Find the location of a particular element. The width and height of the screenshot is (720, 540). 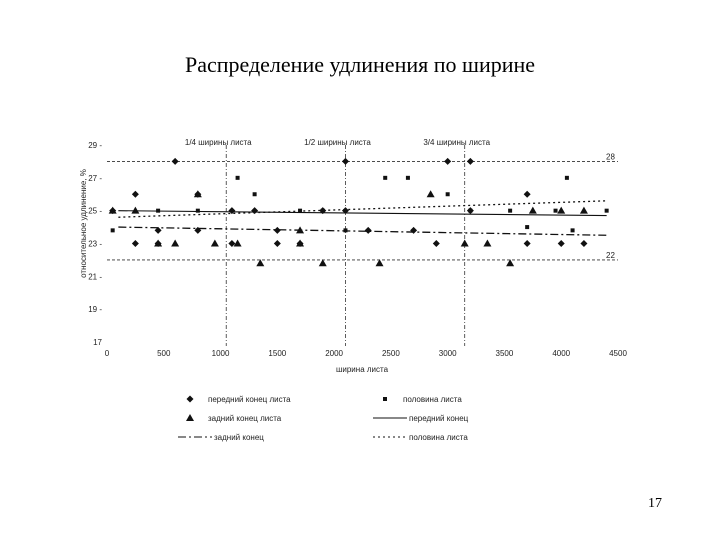

x-tick-label: 0 is located at coordinates (107, 353).